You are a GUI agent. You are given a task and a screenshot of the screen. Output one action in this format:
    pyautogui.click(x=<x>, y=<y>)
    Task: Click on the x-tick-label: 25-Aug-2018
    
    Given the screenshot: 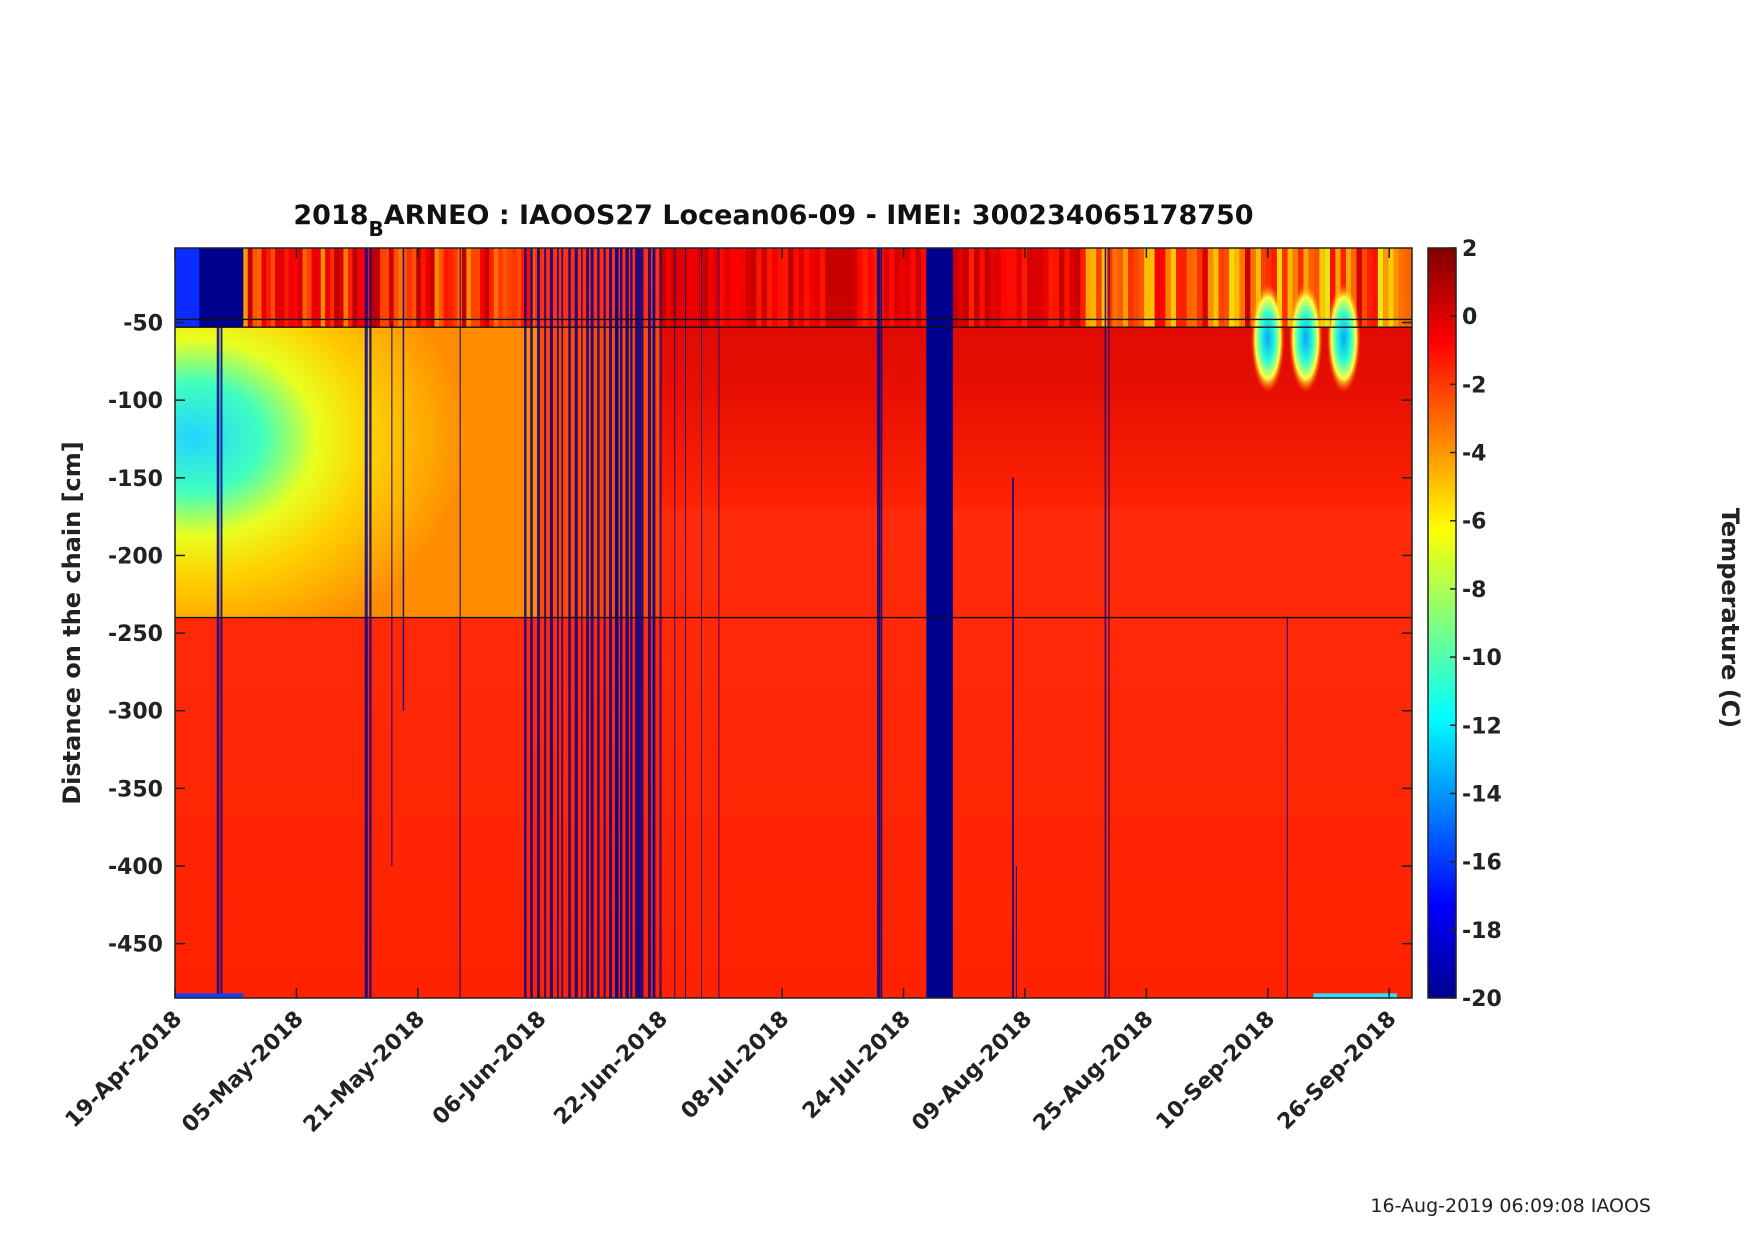 What is the action you would take?
    pyautogui.click(x=1094, y=1072)
    